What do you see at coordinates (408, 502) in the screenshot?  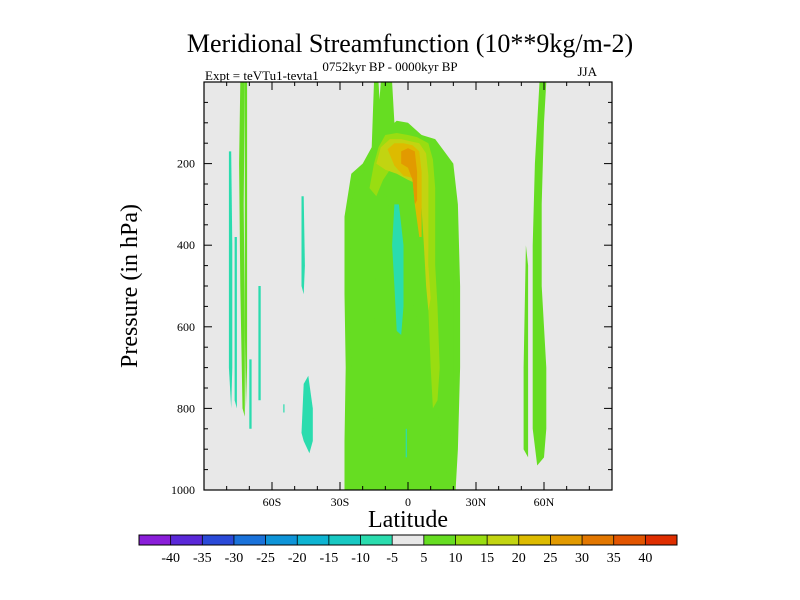 I see `x-tick-label: 0` at bounding box center [408, 502].